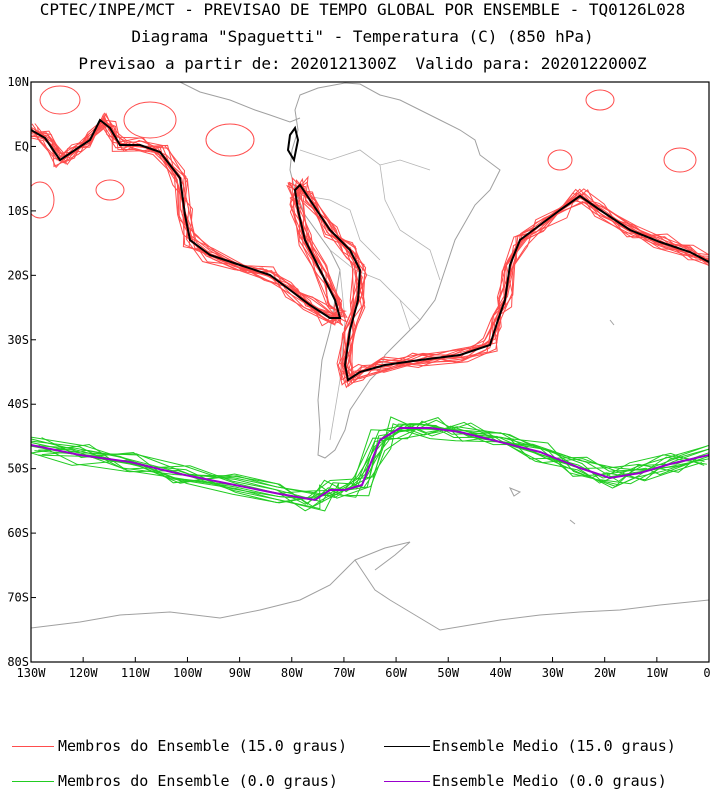  What do you see at coordinates (18, 372) in the screenshot?
I see `latitude-labels: 10N EQ 10S 20S 30S 40S 50S 60S 70S 80S` at bounding box center [18, 372].